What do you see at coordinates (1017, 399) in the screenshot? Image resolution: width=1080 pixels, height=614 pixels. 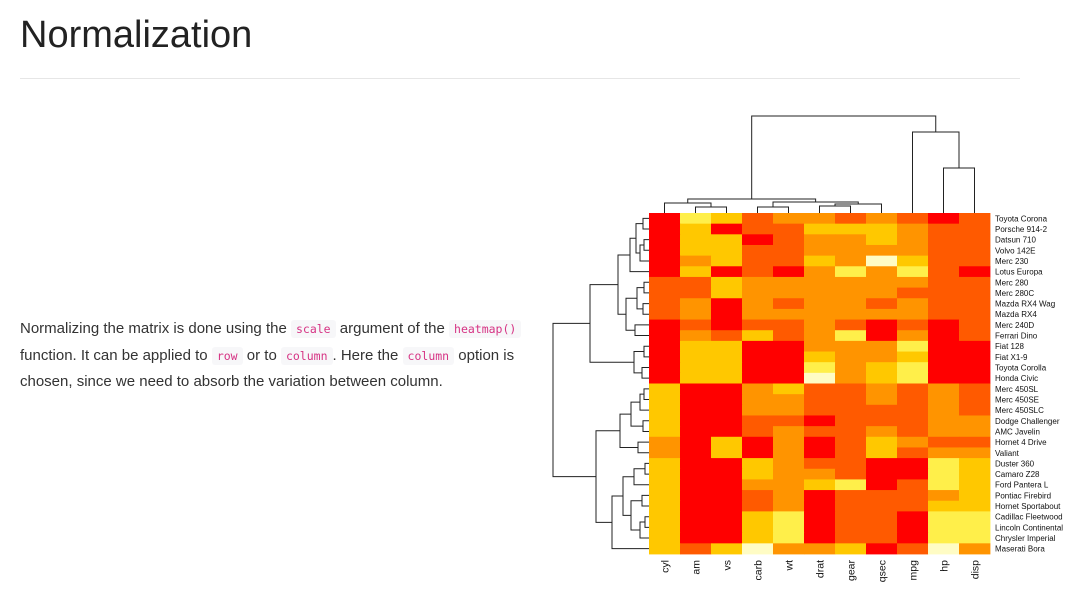 I see `row-label: Merc 450SE` at bounding box center [1017, 399].